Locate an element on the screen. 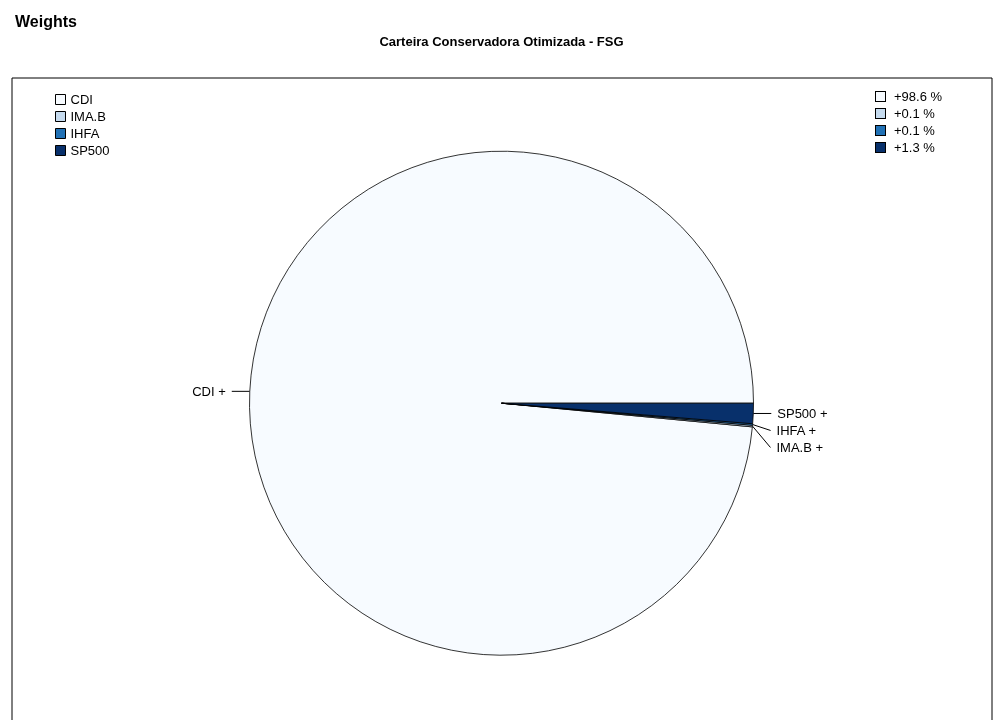  legend-label: IHFA is located at coordinates (85, 133).